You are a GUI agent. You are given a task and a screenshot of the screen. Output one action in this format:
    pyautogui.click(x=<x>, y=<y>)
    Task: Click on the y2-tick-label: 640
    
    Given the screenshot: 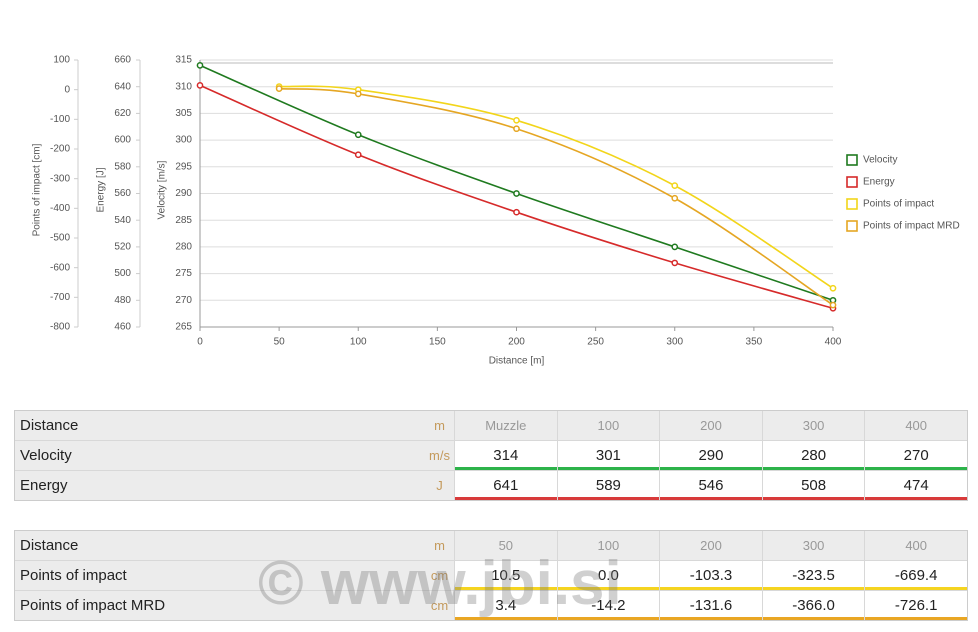 What is the action you would take?
    pyautogui.click(x=122, y=86)
    